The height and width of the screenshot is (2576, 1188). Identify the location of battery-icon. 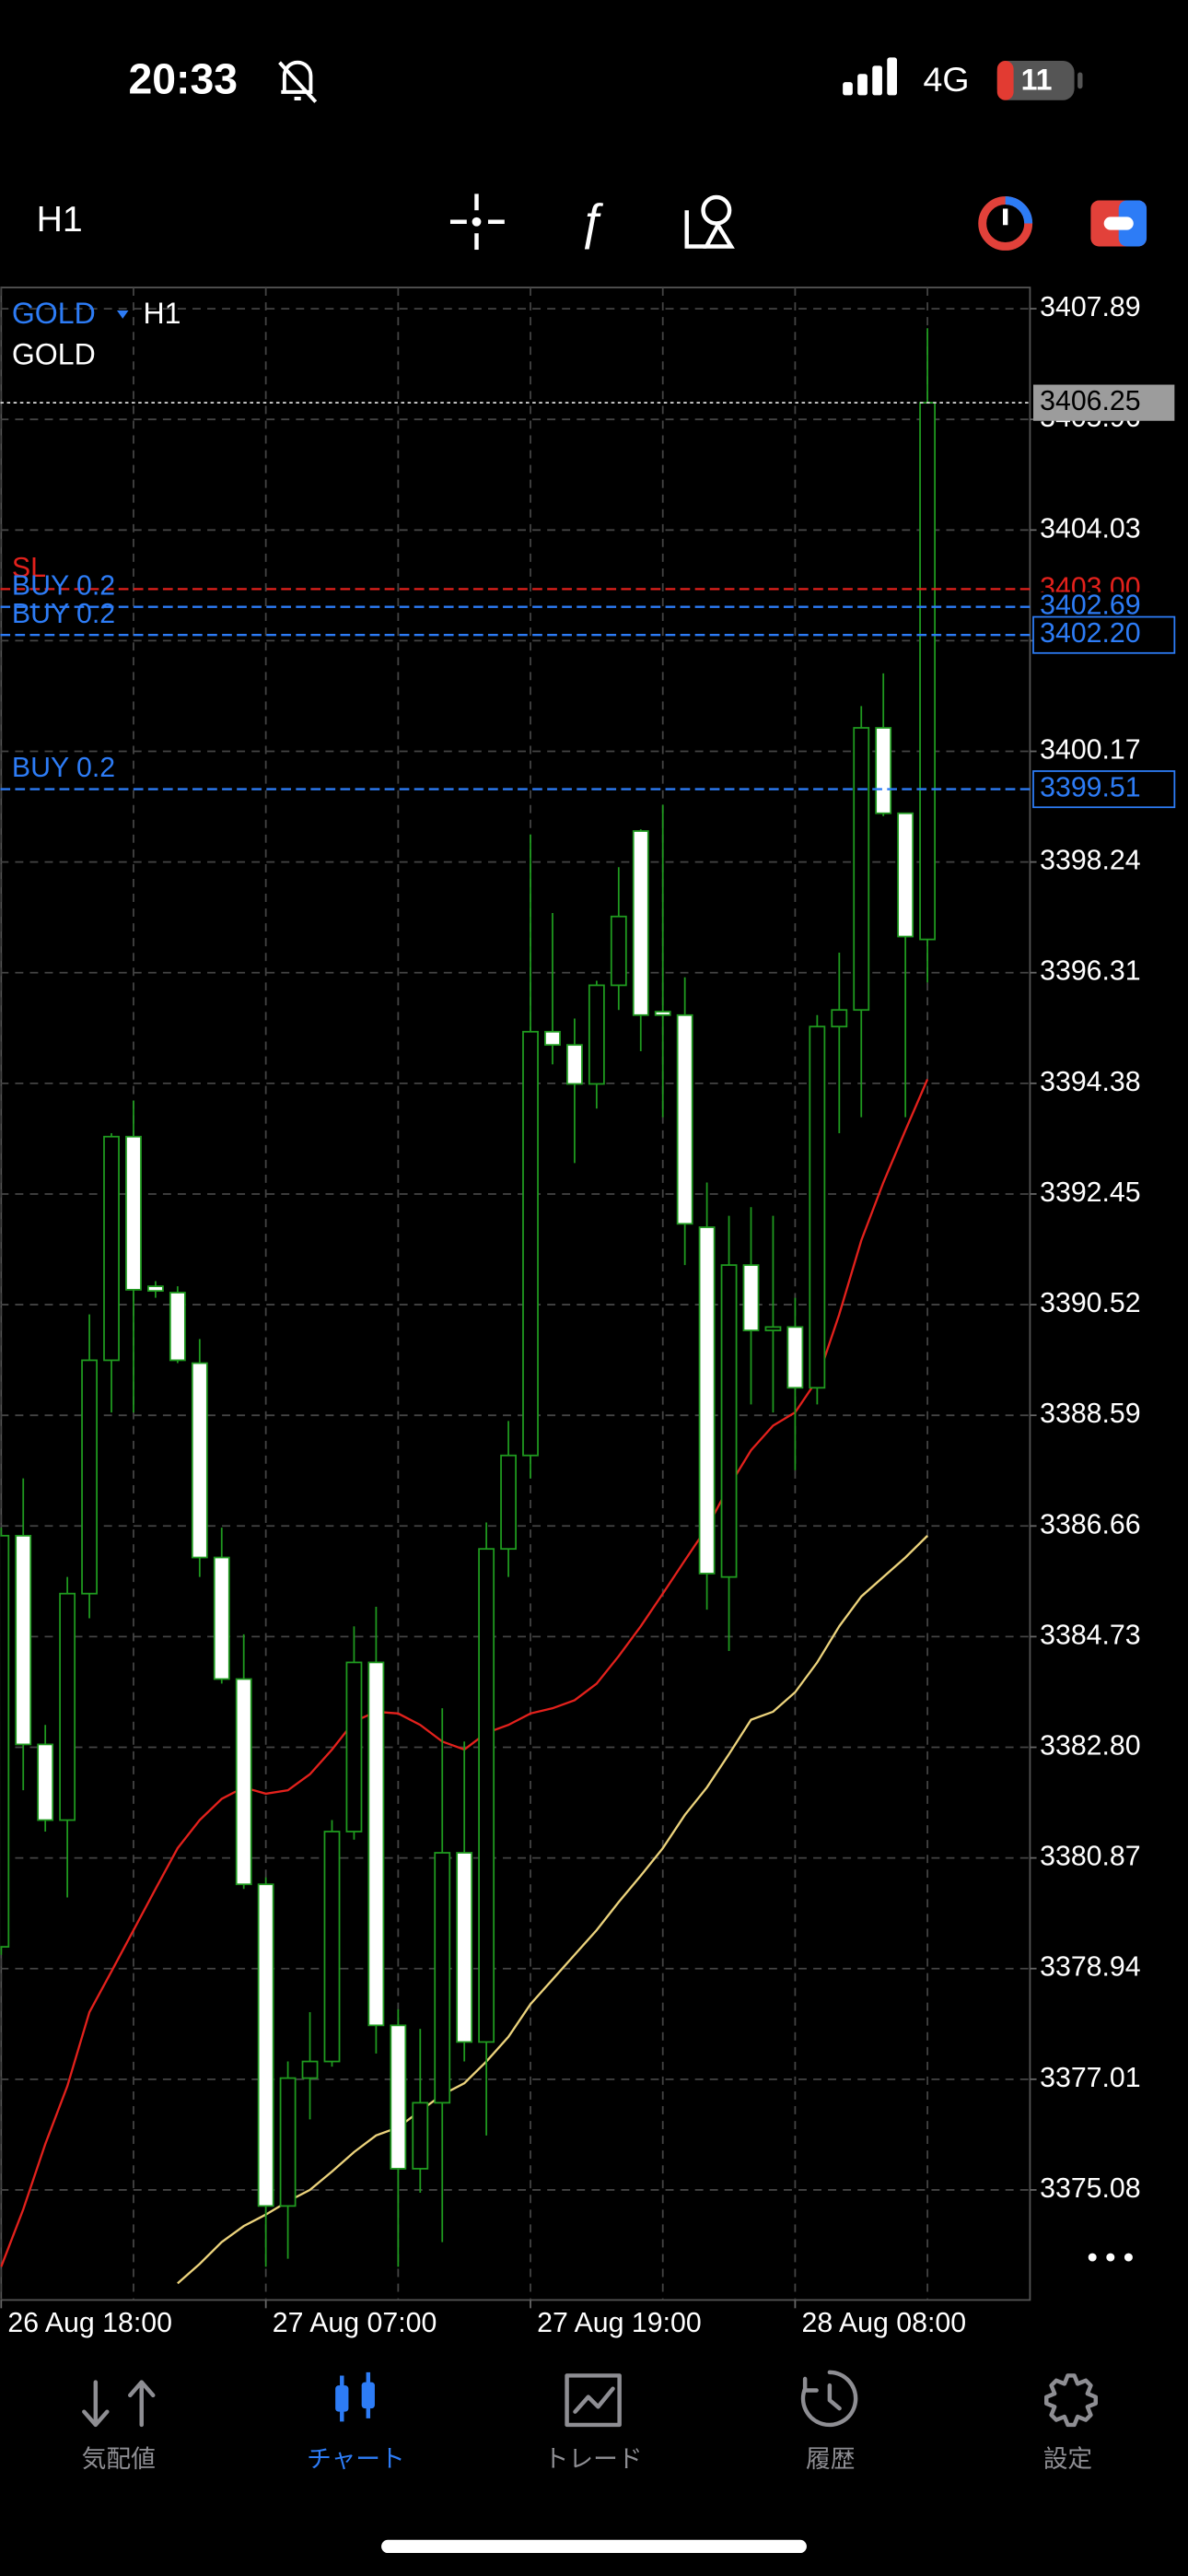
(1039, 80).